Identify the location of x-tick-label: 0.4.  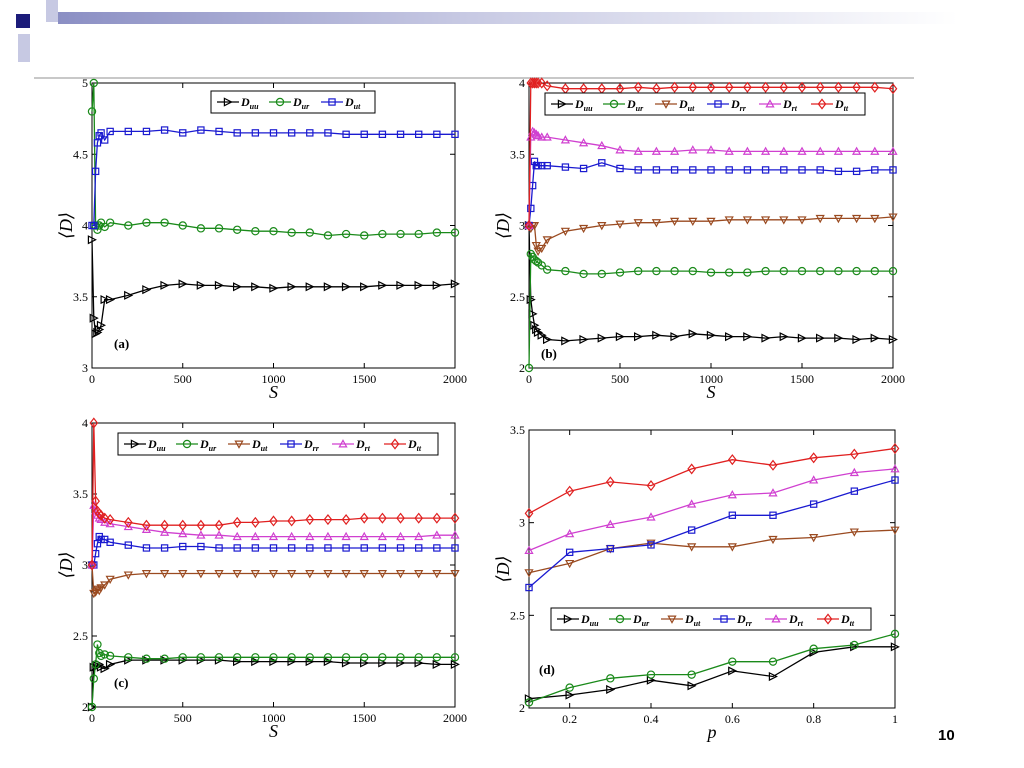
(651, 719).